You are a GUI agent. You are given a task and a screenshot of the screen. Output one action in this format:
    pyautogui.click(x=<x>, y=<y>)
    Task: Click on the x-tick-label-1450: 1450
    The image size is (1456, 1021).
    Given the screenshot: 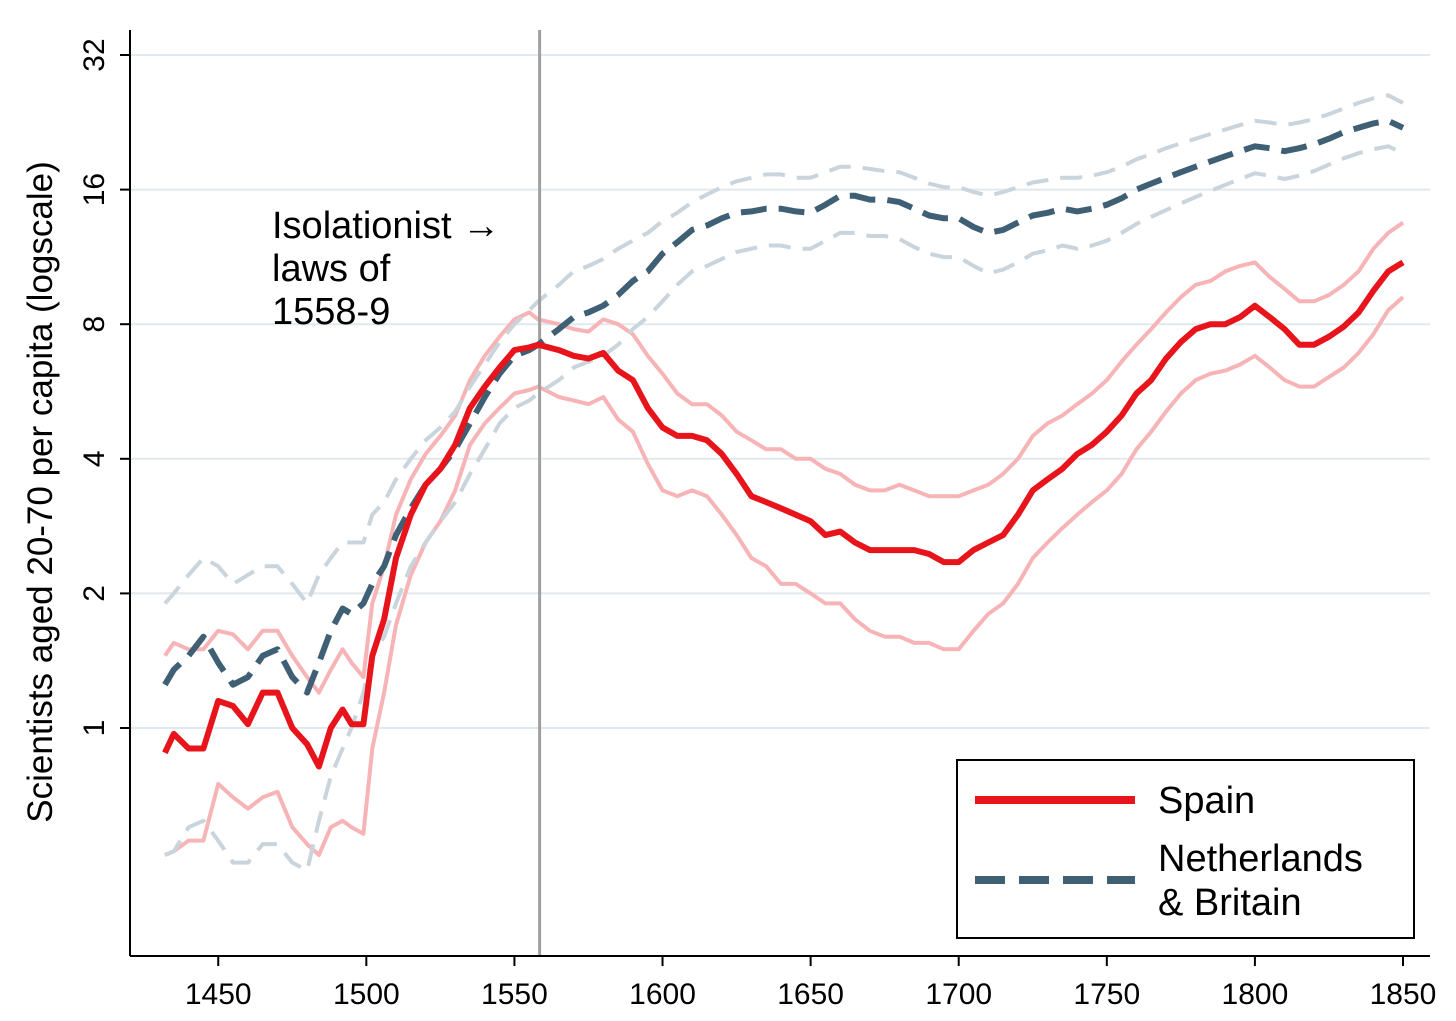 What is the action you would take?
    pyautogui.click(x=218, y=994)
    